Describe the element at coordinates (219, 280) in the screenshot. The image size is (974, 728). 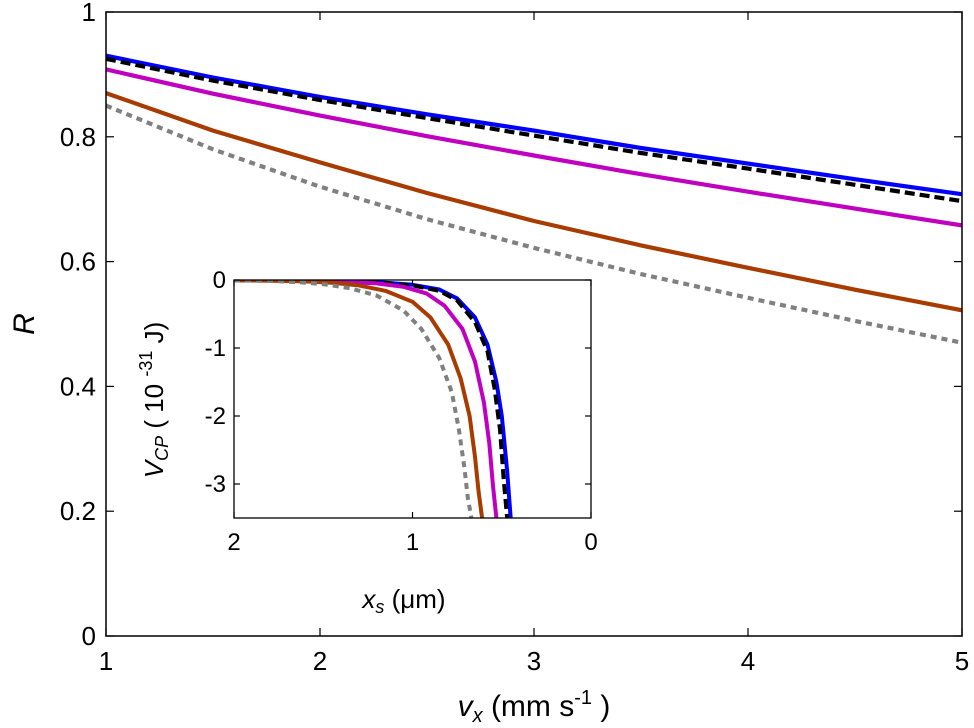
I see `inset-y-tick-label: 0` at that location.